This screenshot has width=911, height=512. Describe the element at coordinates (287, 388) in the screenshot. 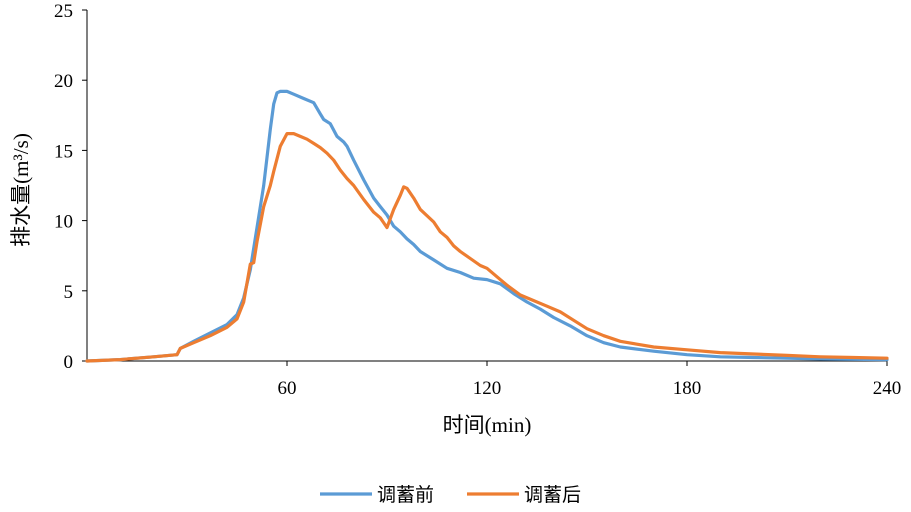

I see `x-tick-label: 60` at that location.